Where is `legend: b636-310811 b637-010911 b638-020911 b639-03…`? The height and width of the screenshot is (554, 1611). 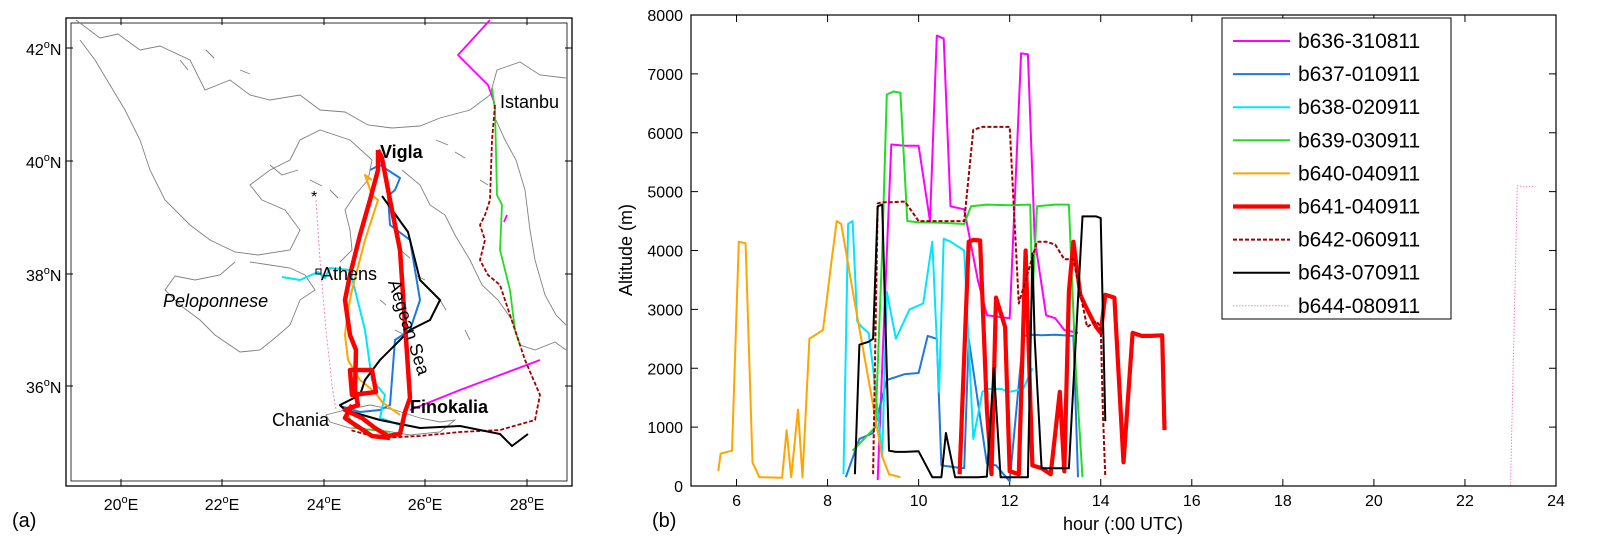 legend: b636-310811 b637-010911 b638-020911 b639-03… is located at coordinates (1336, 168).